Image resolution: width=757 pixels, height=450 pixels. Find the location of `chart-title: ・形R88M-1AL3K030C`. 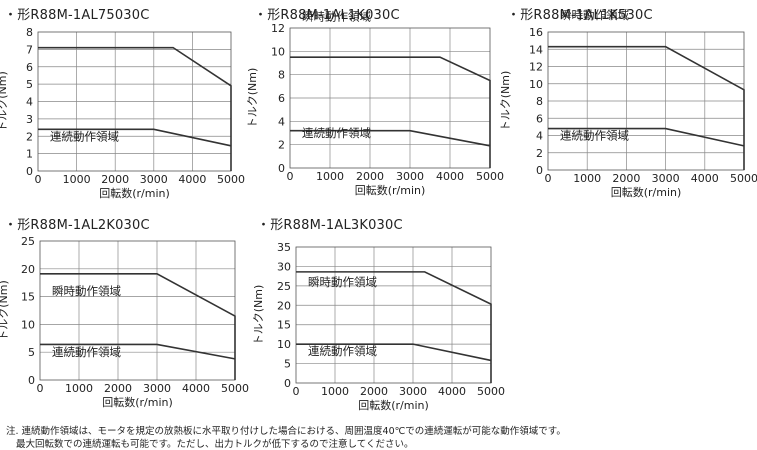

chart-title: ・形R88M-1AL3K030C is located at coordinates (330, 225).